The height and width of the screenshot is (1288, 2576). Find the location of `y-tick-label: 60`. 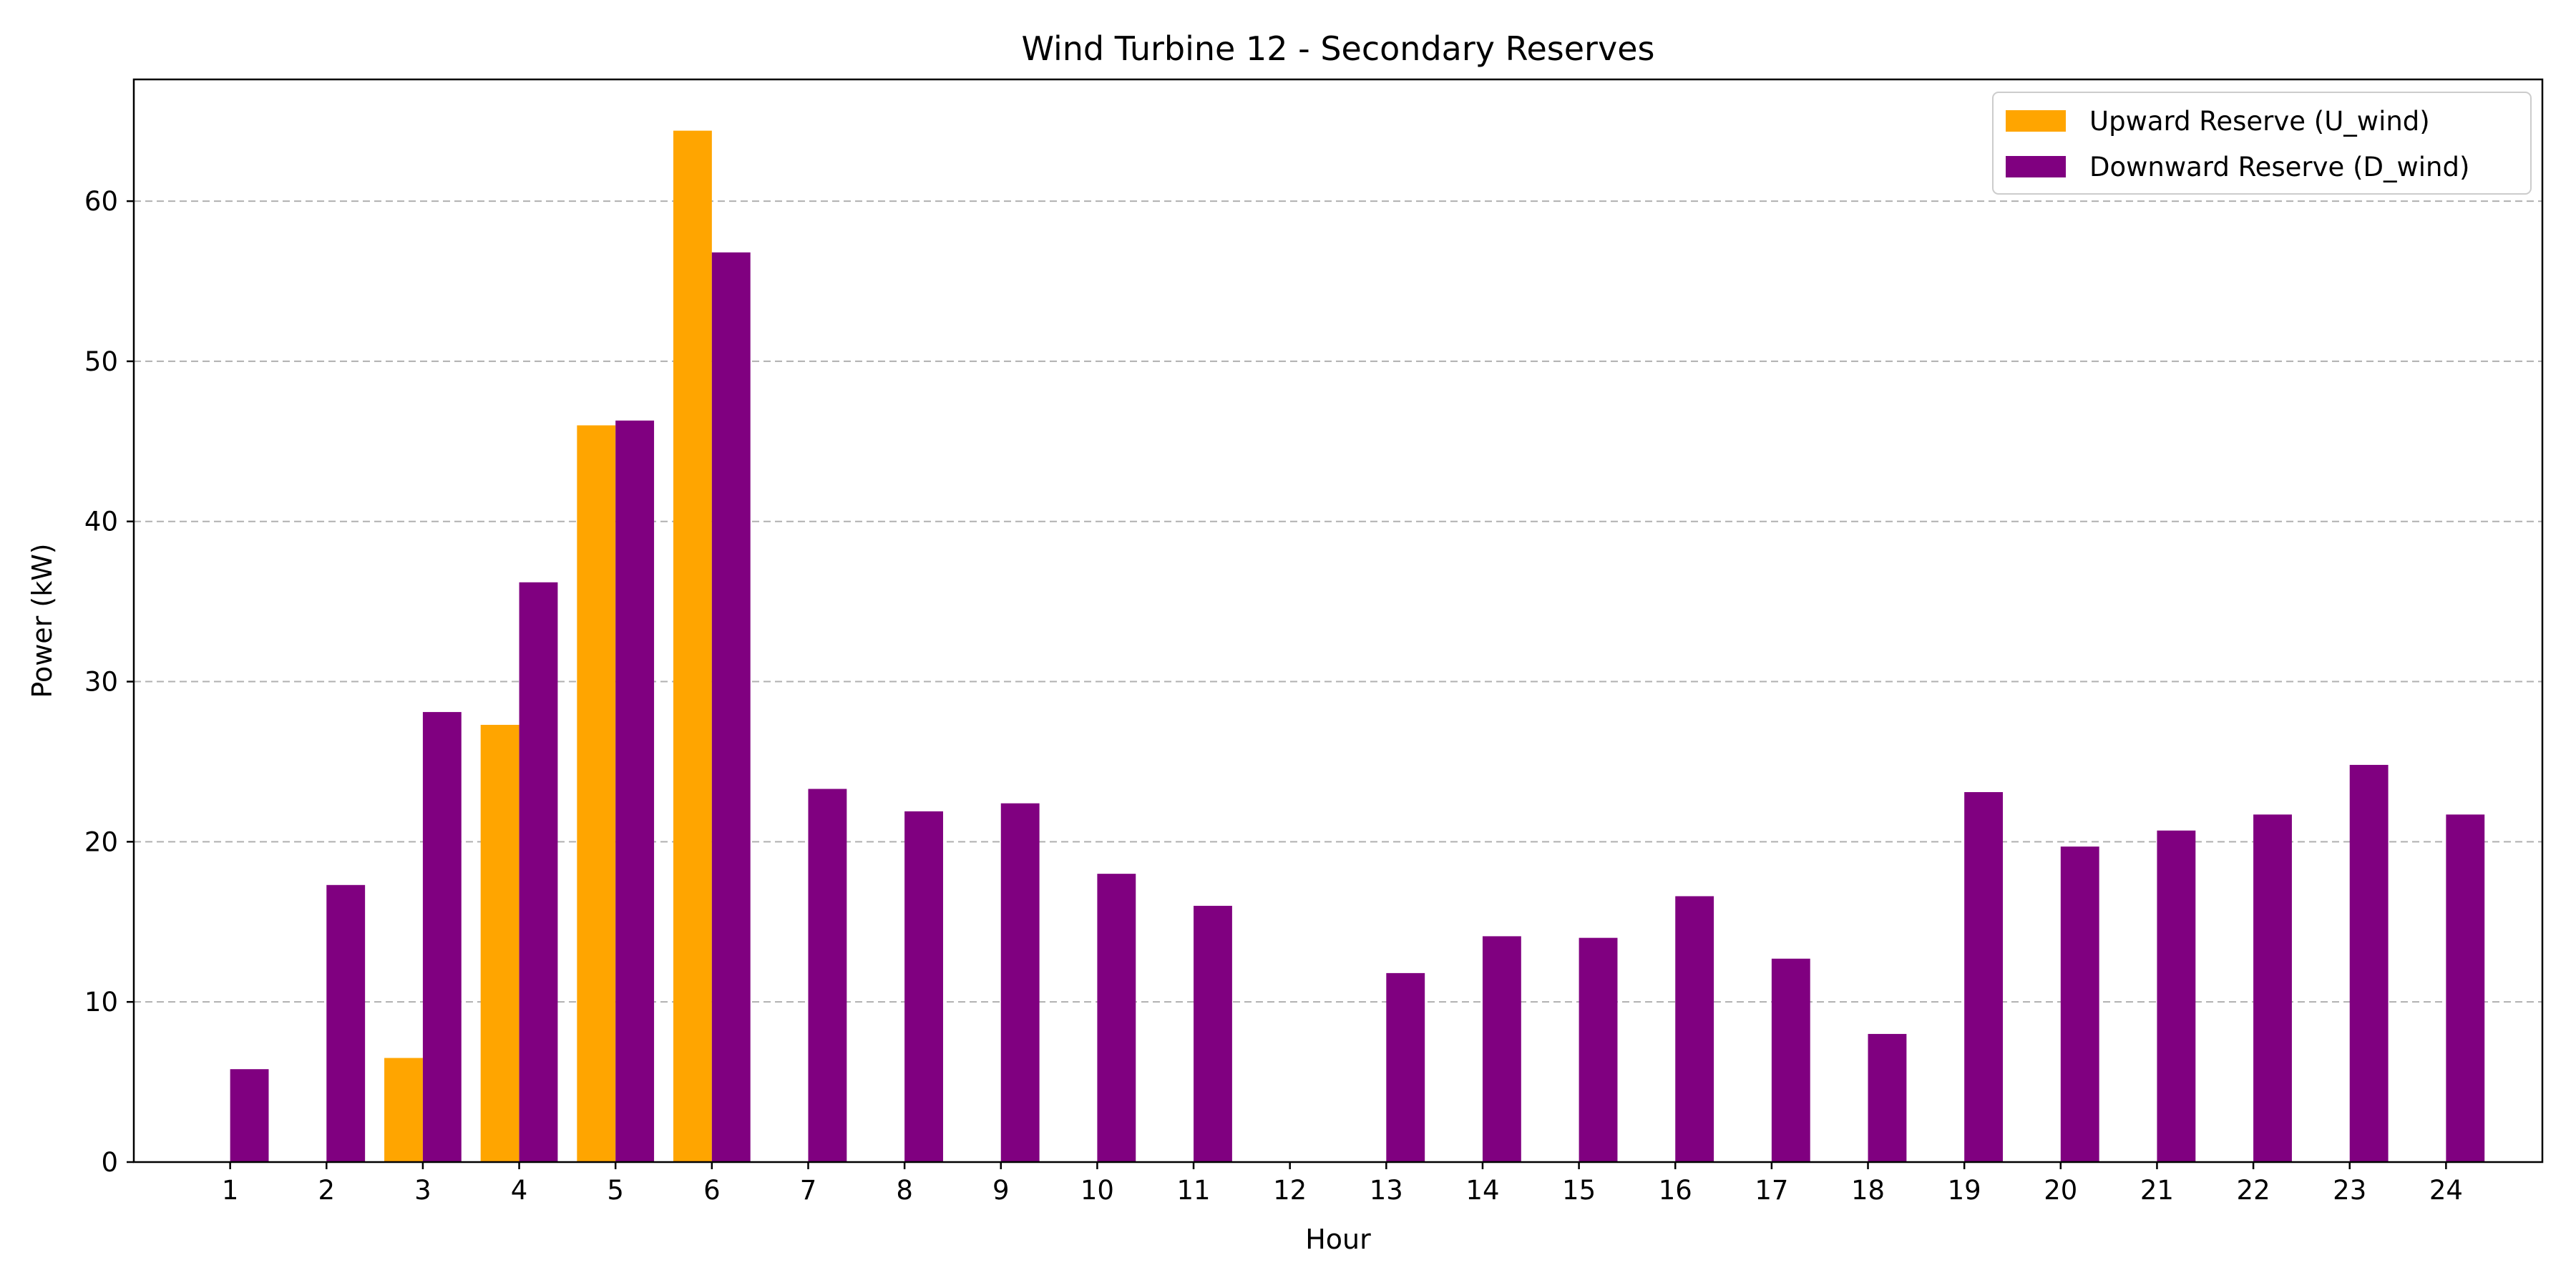

y-tick-label: 60 is located at coordinates (101, 201).